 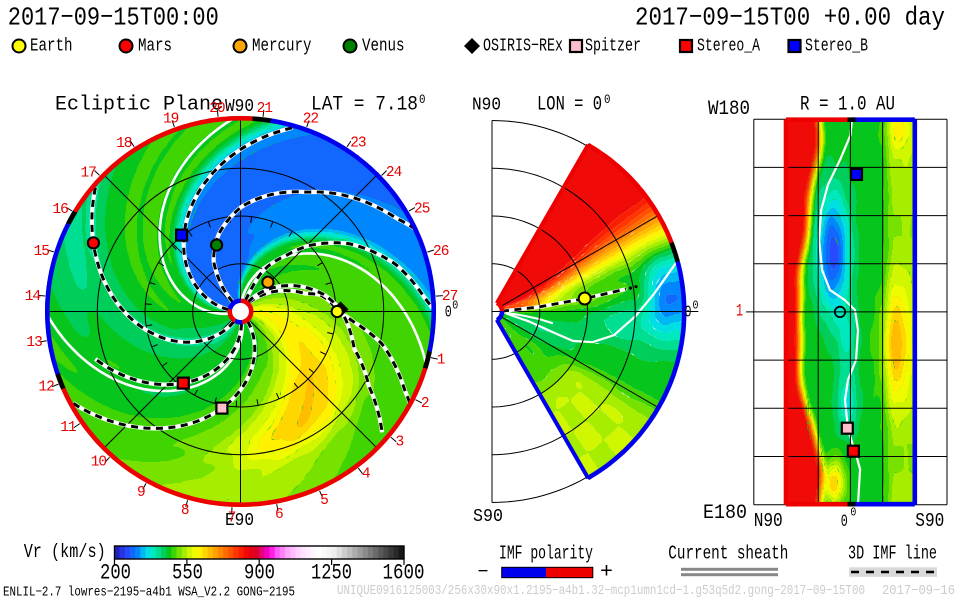 What do you see at coordinates (33, 297) in the screenshot?
I see `svg-text: 14` at bounding box center [33, 297].